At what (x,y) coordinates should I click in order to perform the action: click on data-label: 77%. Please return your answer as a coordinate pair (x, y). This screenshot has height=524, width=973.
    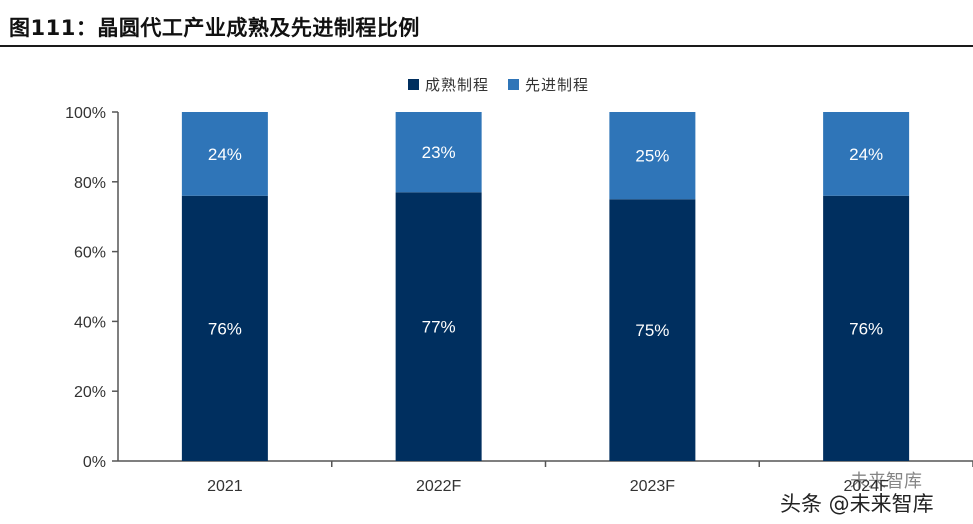
    Looking at the image, I should click on (439, 327).